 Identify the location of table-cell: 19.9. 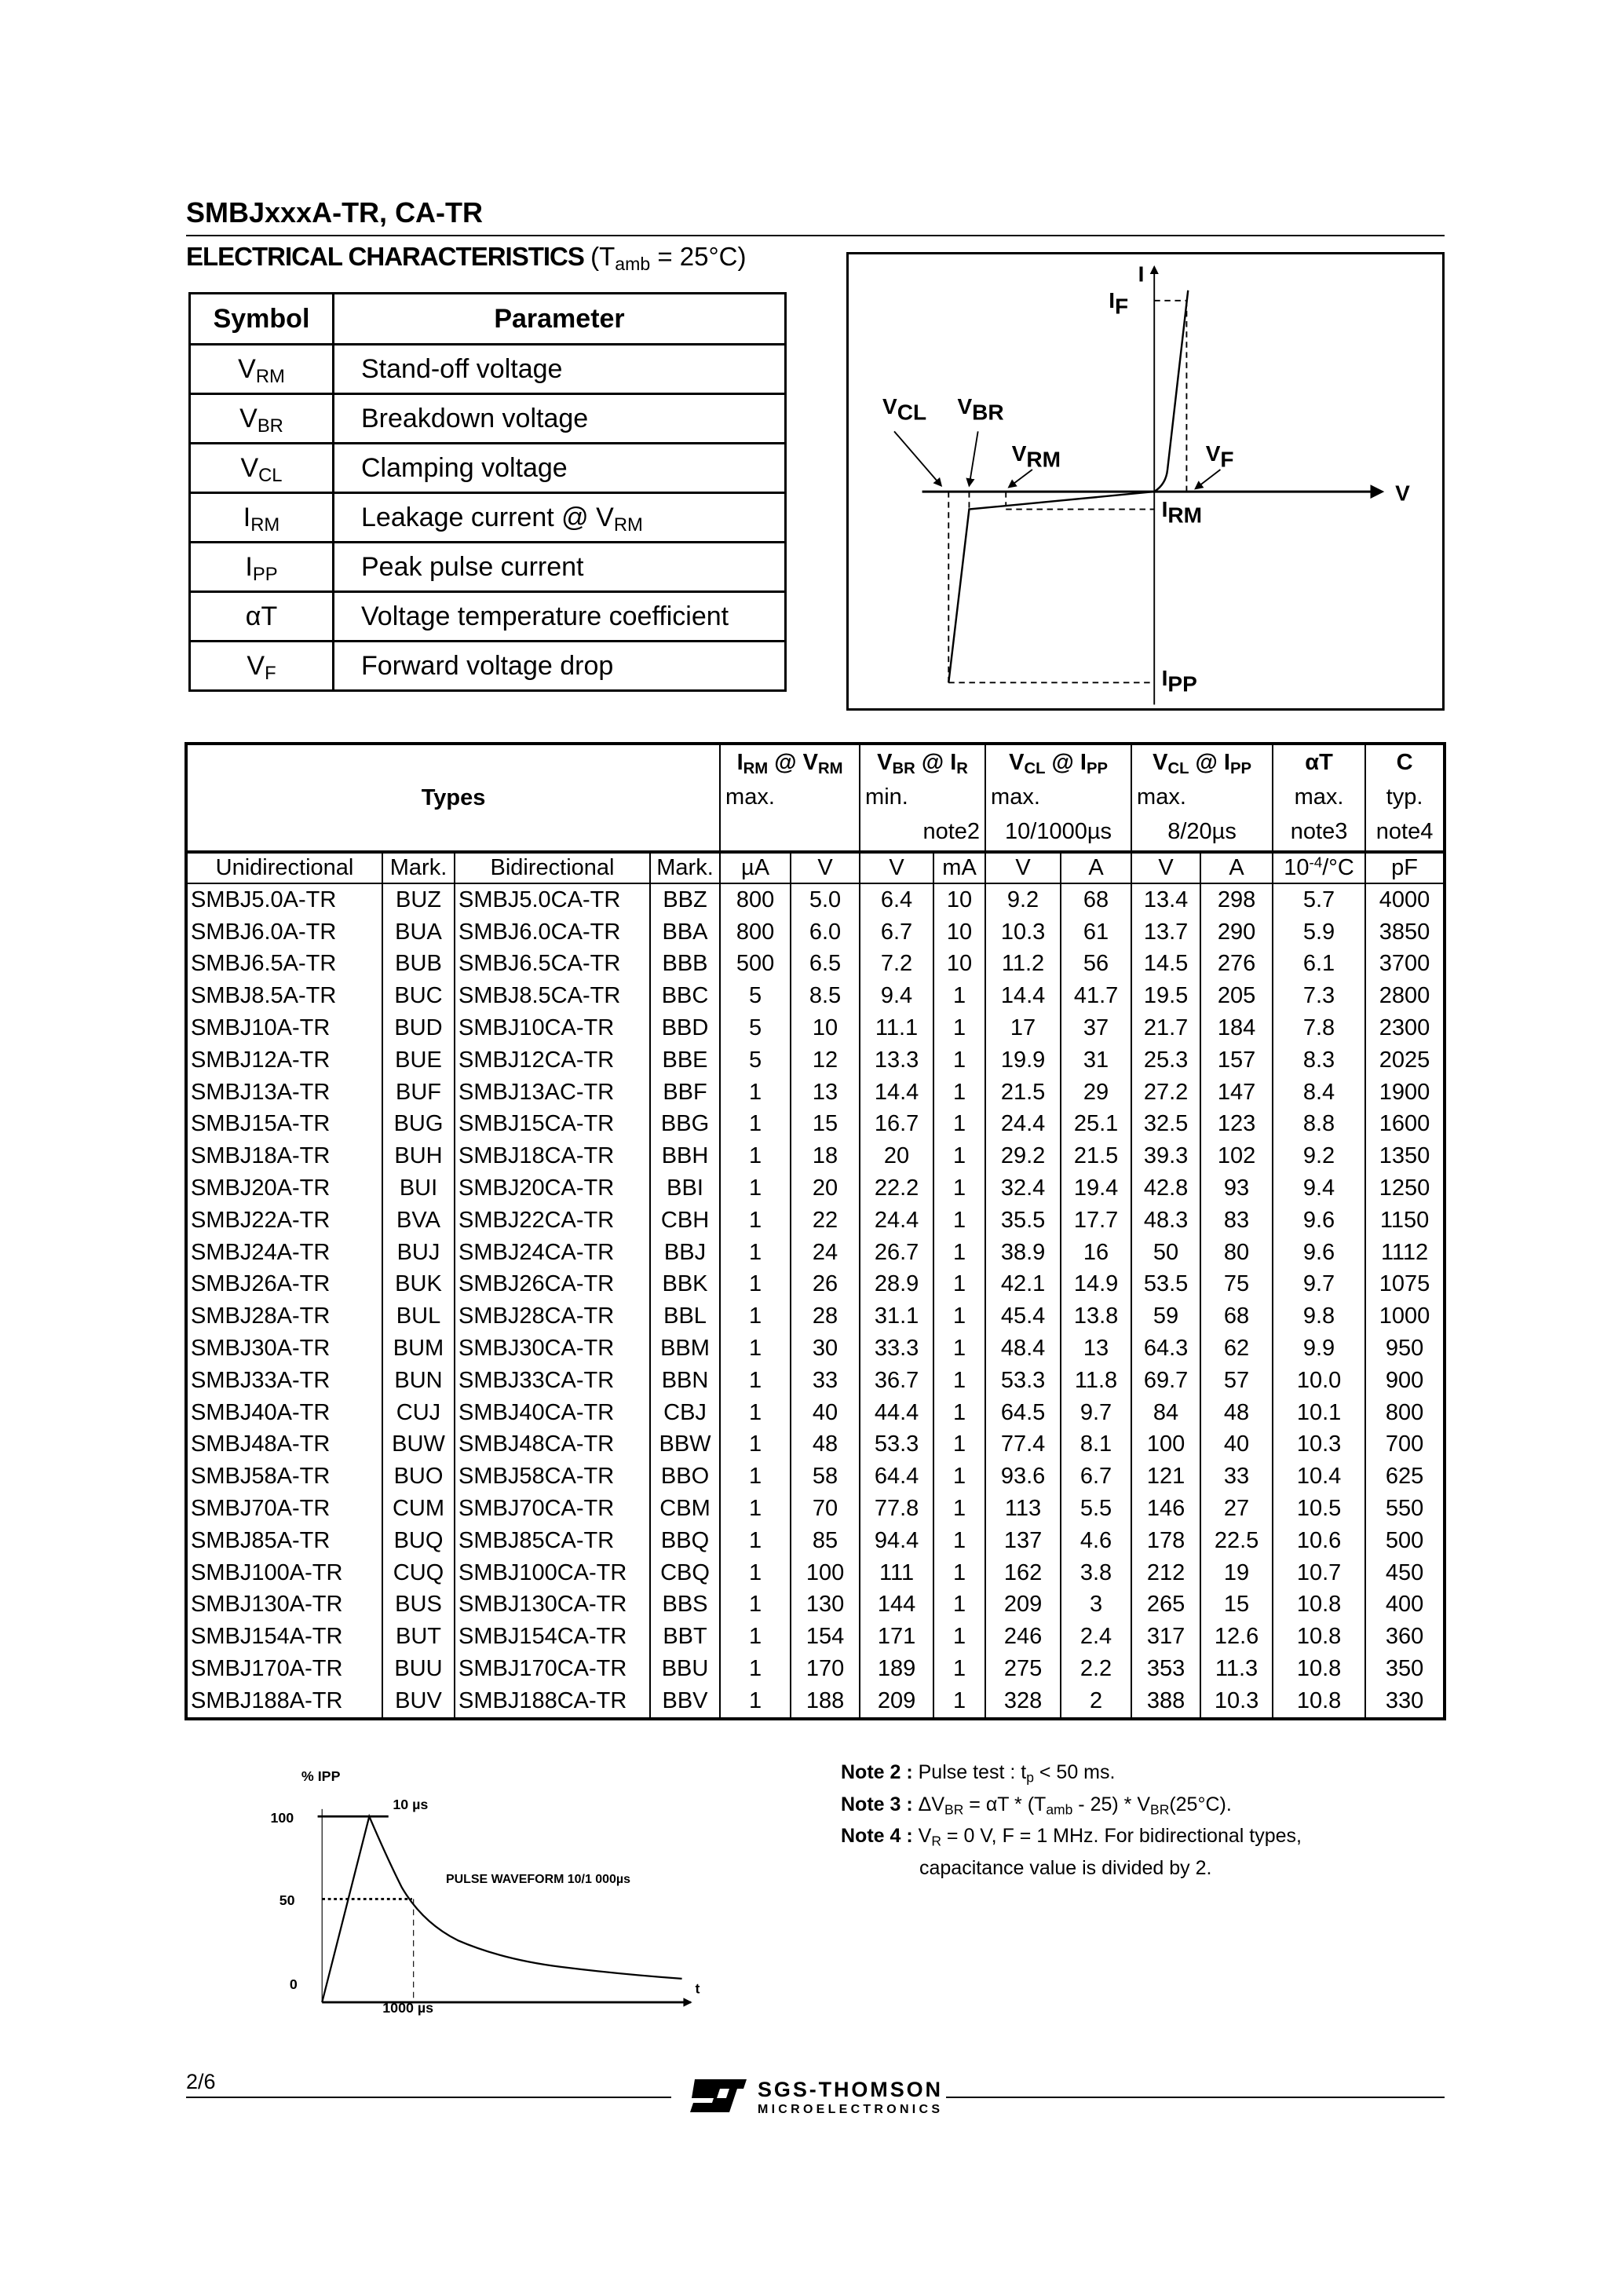
(1024, 1061).